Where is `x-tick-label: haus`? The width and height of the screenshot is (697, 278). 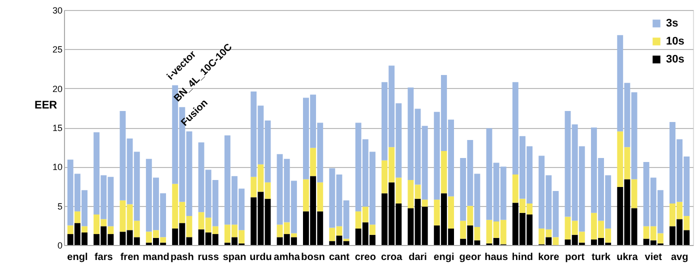
x-tick-label: haus is located at coordinates (496, 257).